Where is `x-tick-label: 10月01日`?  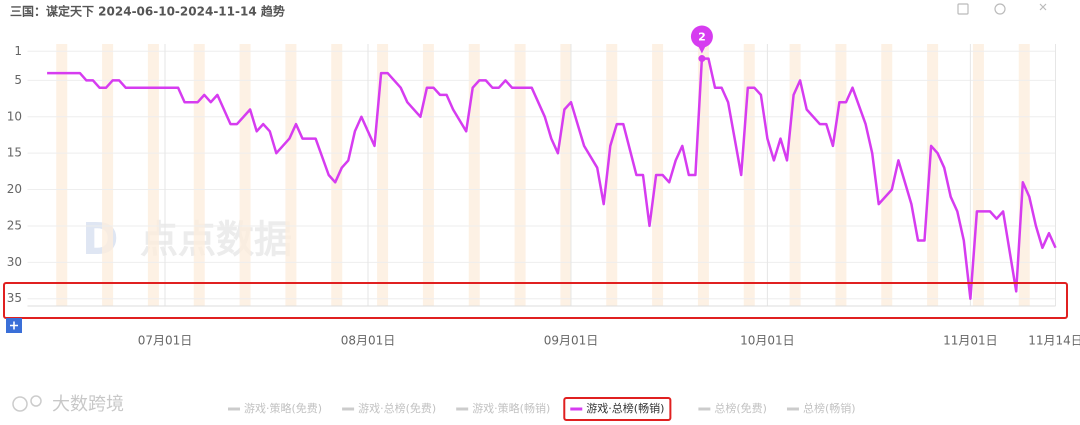 x-tick-label: 10月01日 is located at coordinates (767, 341).